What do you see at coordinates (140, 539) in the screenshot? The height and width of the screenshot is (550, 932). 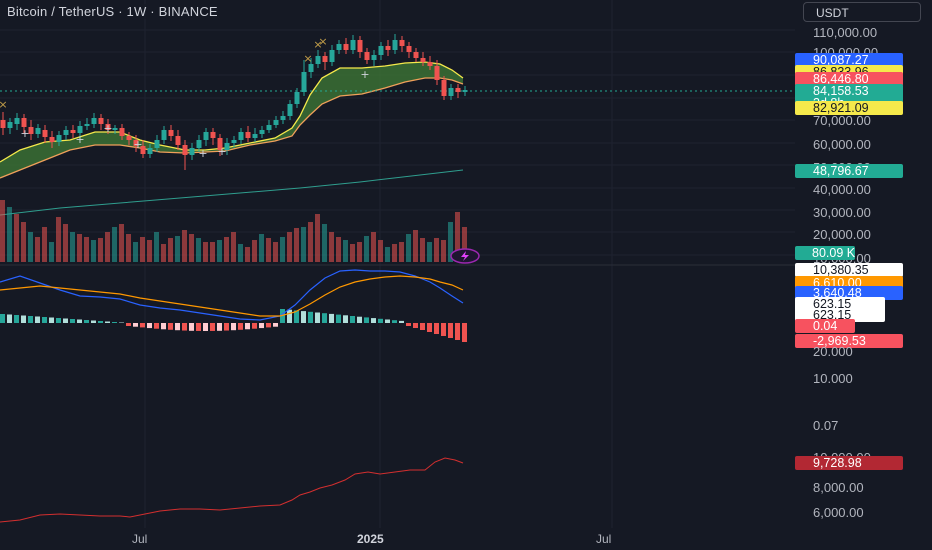 I see `time-label-jul-2024: Jul` at bounding box center [140, 539].